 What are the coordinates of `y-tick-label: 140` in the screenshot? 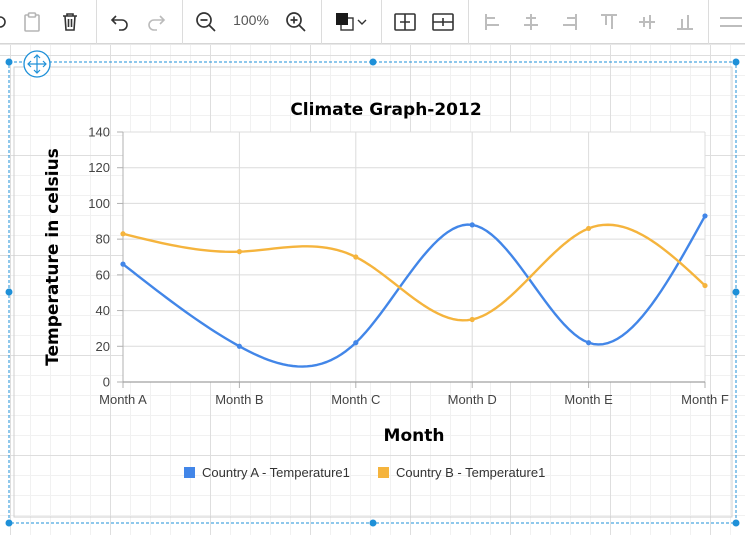 It's located at (99, 132).